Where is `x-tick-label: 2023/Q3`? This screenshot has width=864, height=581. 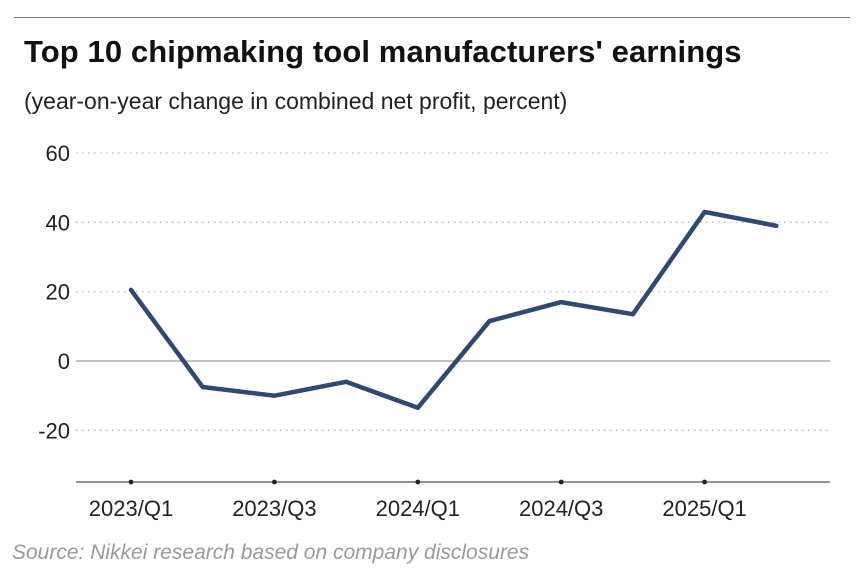
x-tick-label: 2023/Q3 is located at coordinates (274, 508).